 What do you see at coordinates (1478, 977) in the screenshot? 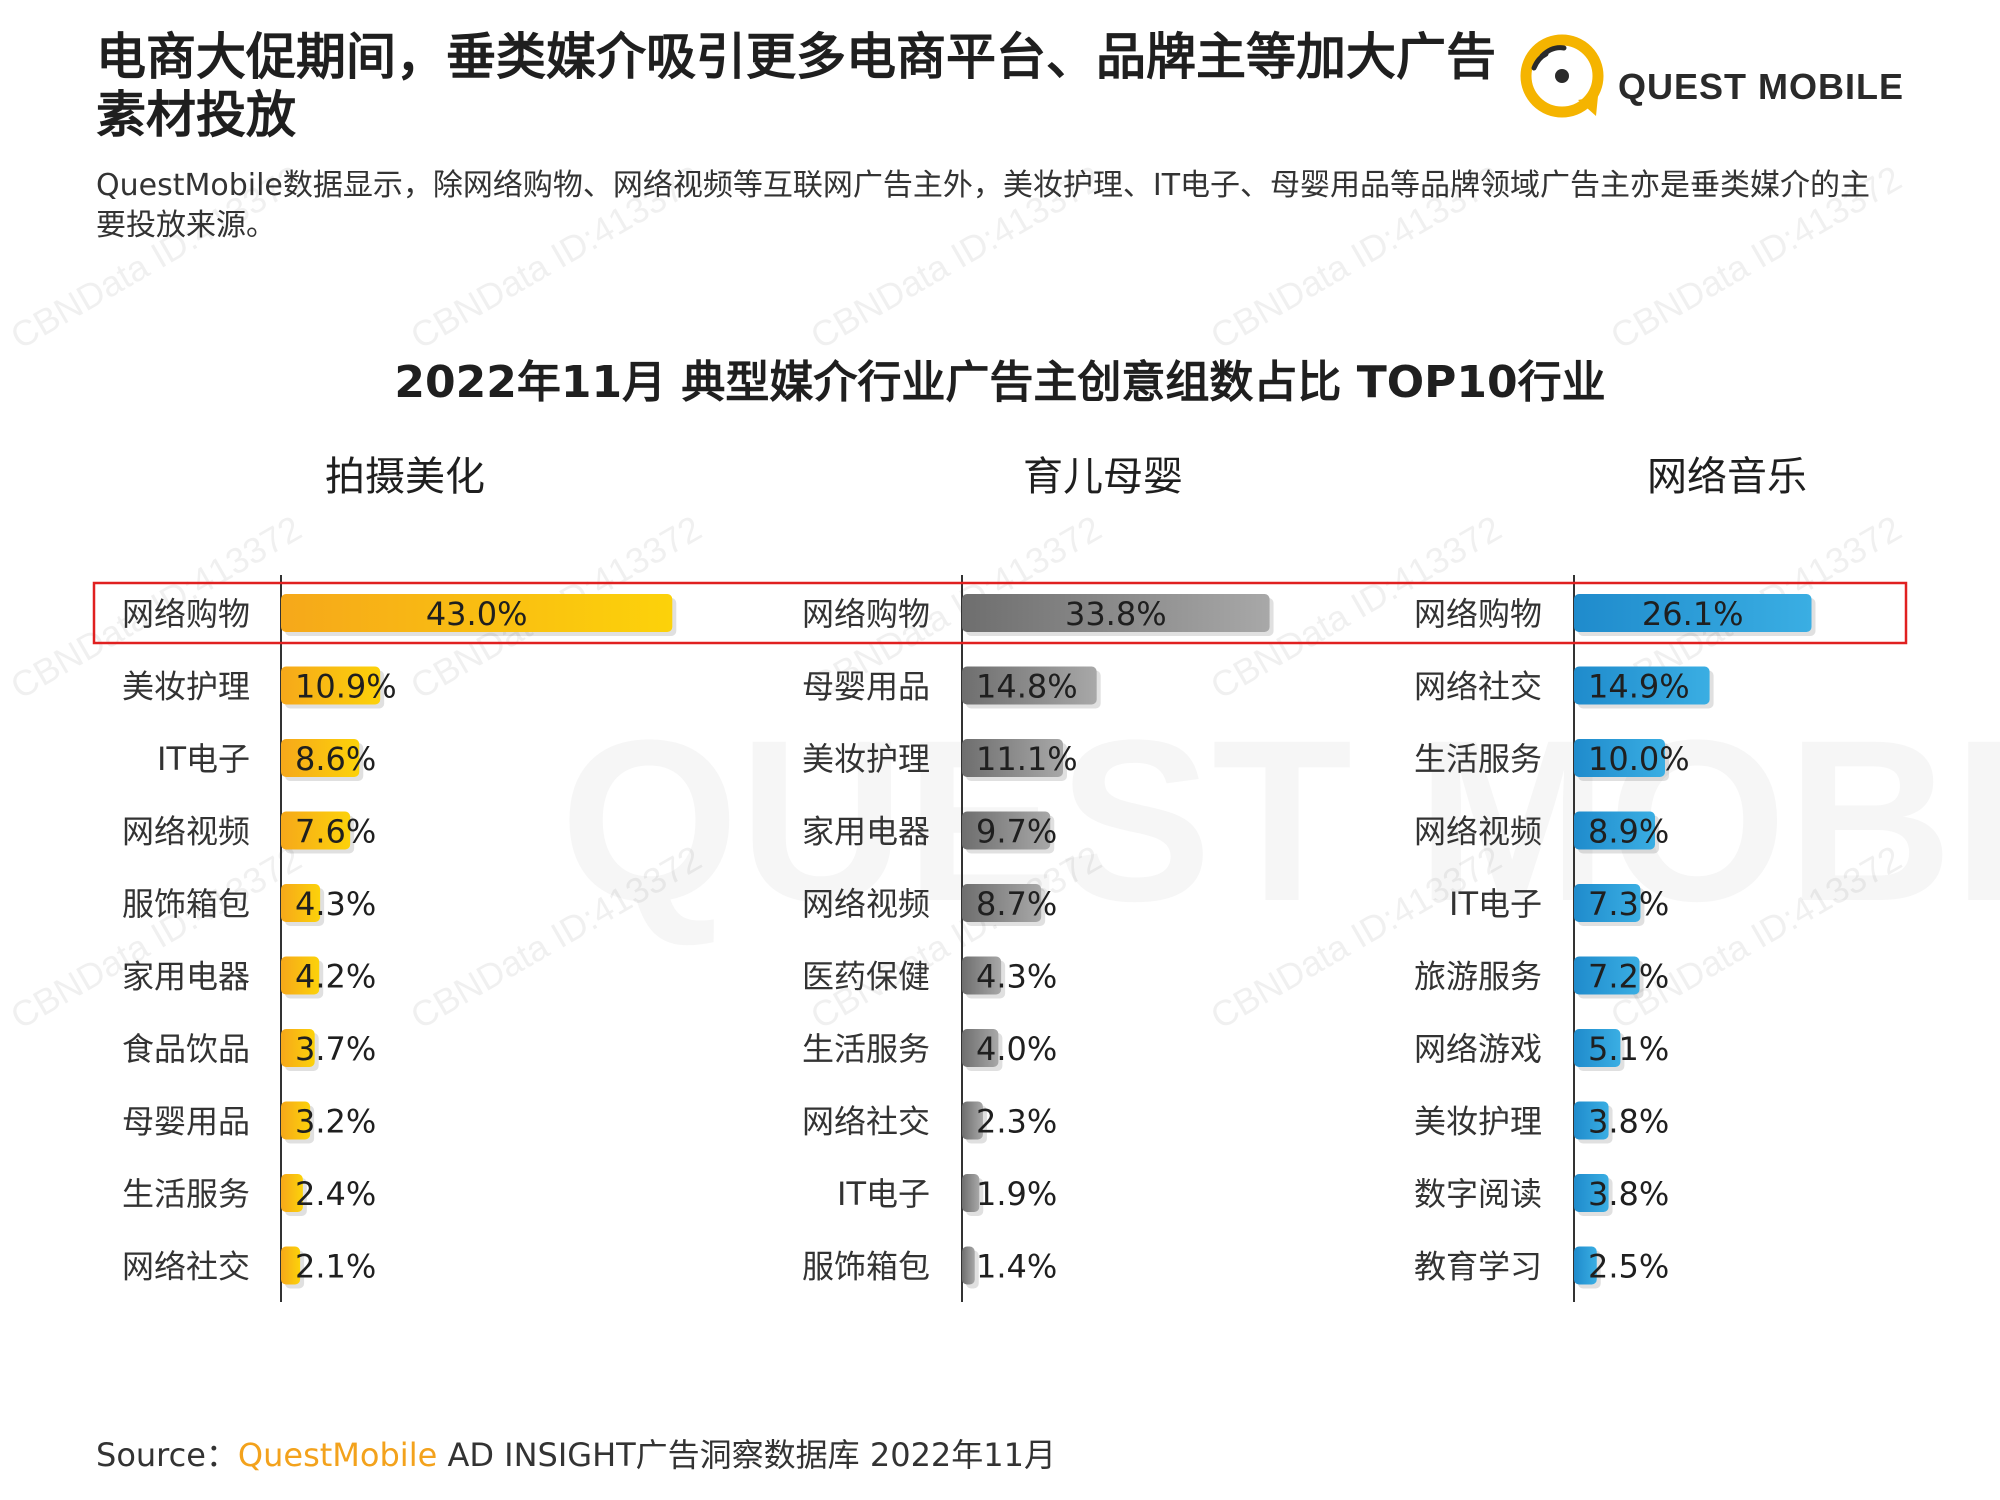
I see `category-label: 旅游服务` at bounding box center [1478, 977].